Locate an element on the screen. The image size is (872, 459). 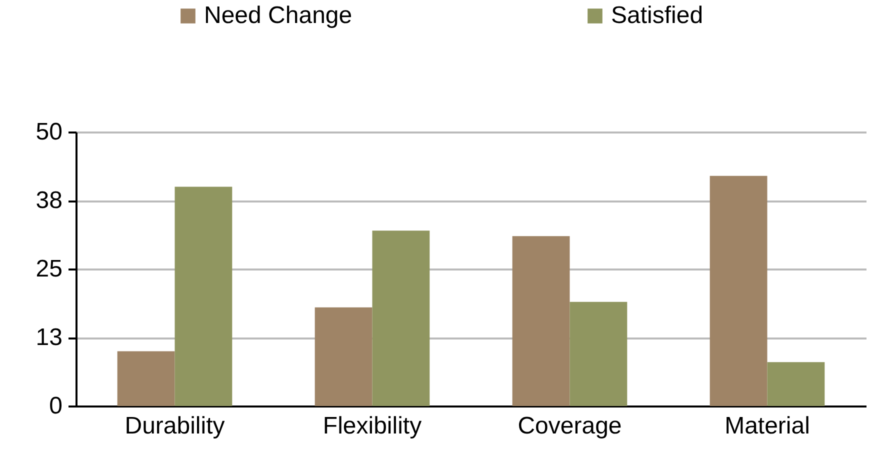
y-tick-label: 38 is located at coordinates (49, 200).